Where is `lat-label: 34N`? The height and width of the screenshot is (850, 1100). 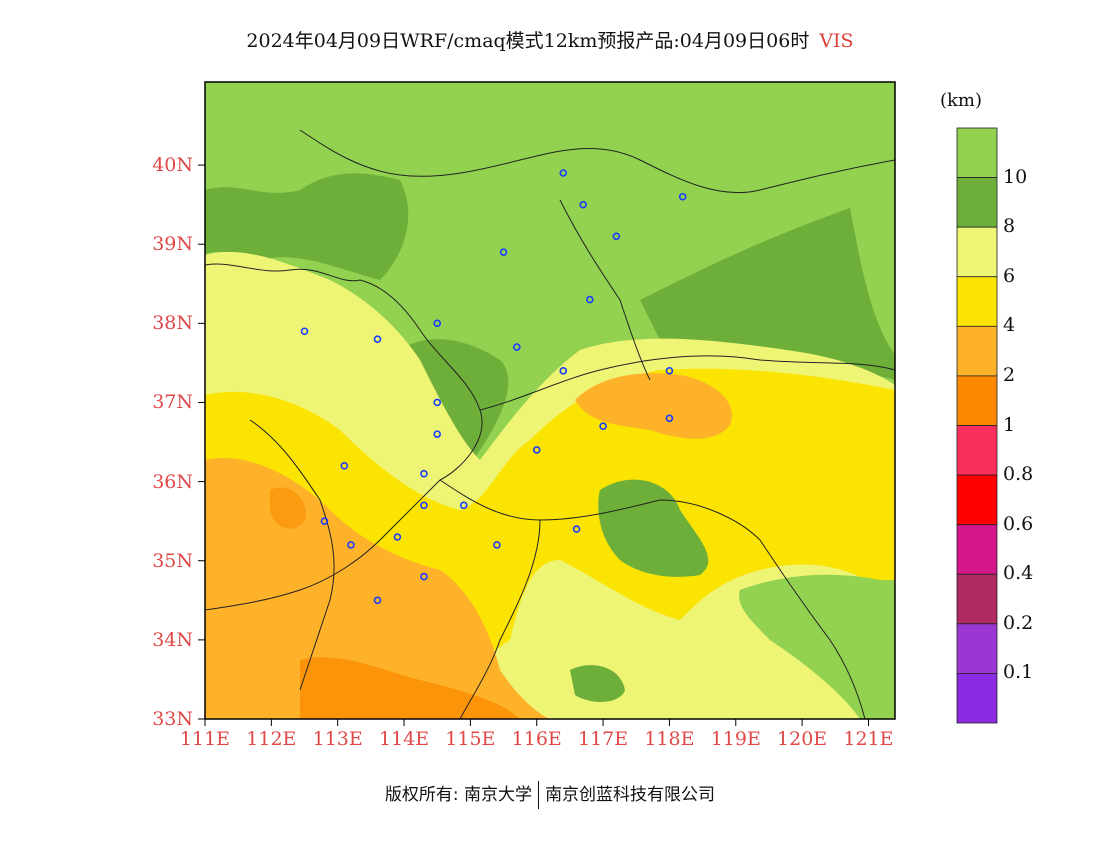
lat-label: 34N is located at coordinates (172, 639).